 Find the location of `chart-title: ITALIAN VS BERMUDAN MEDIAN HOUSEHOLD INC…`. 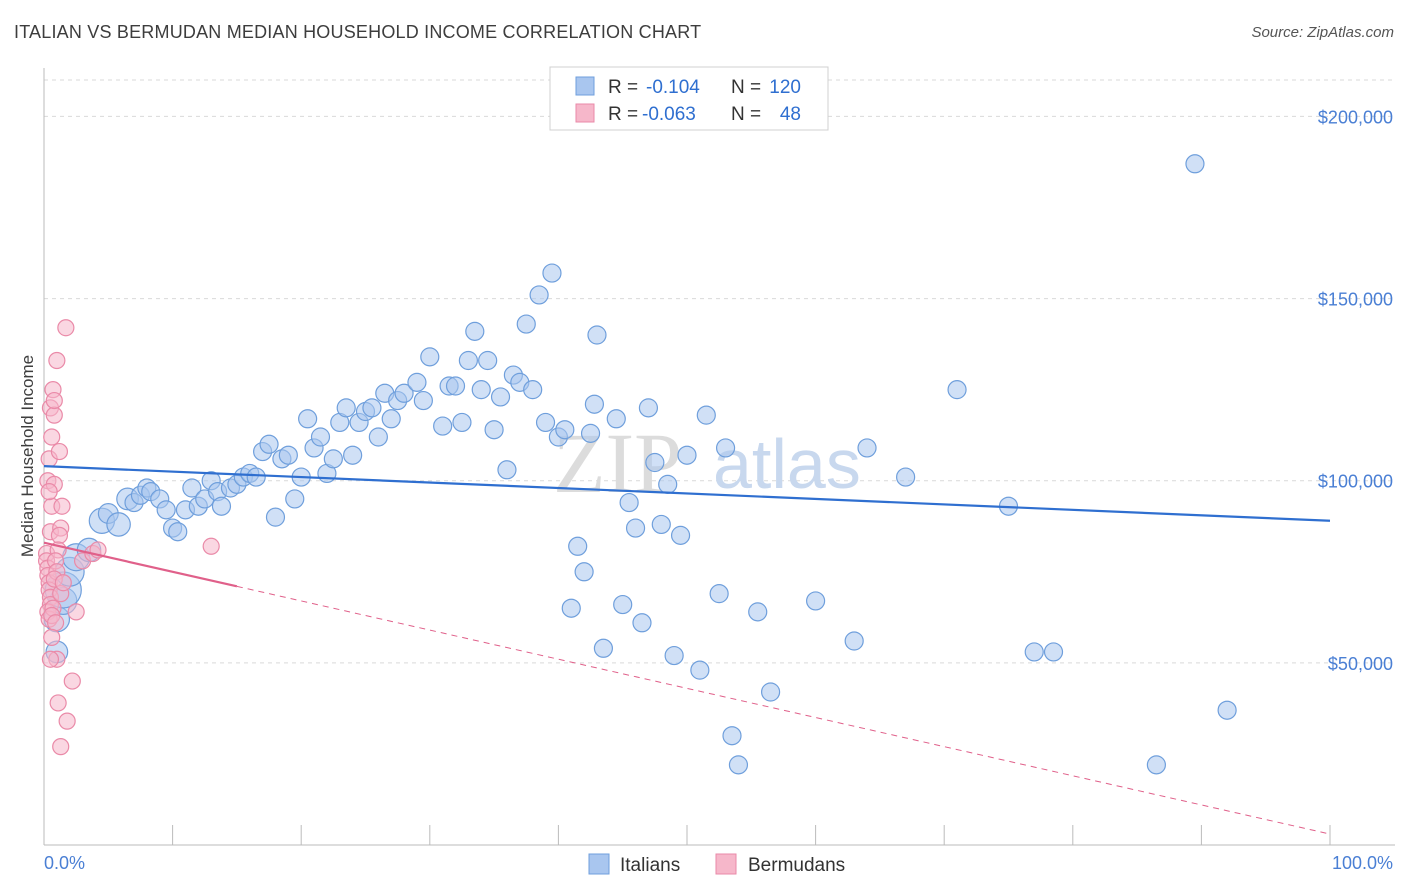

chart-title: ITALIAN VS BERMUDAN MEDIAN HOUSEHOLD INC… is located at coordinates (358, 32).